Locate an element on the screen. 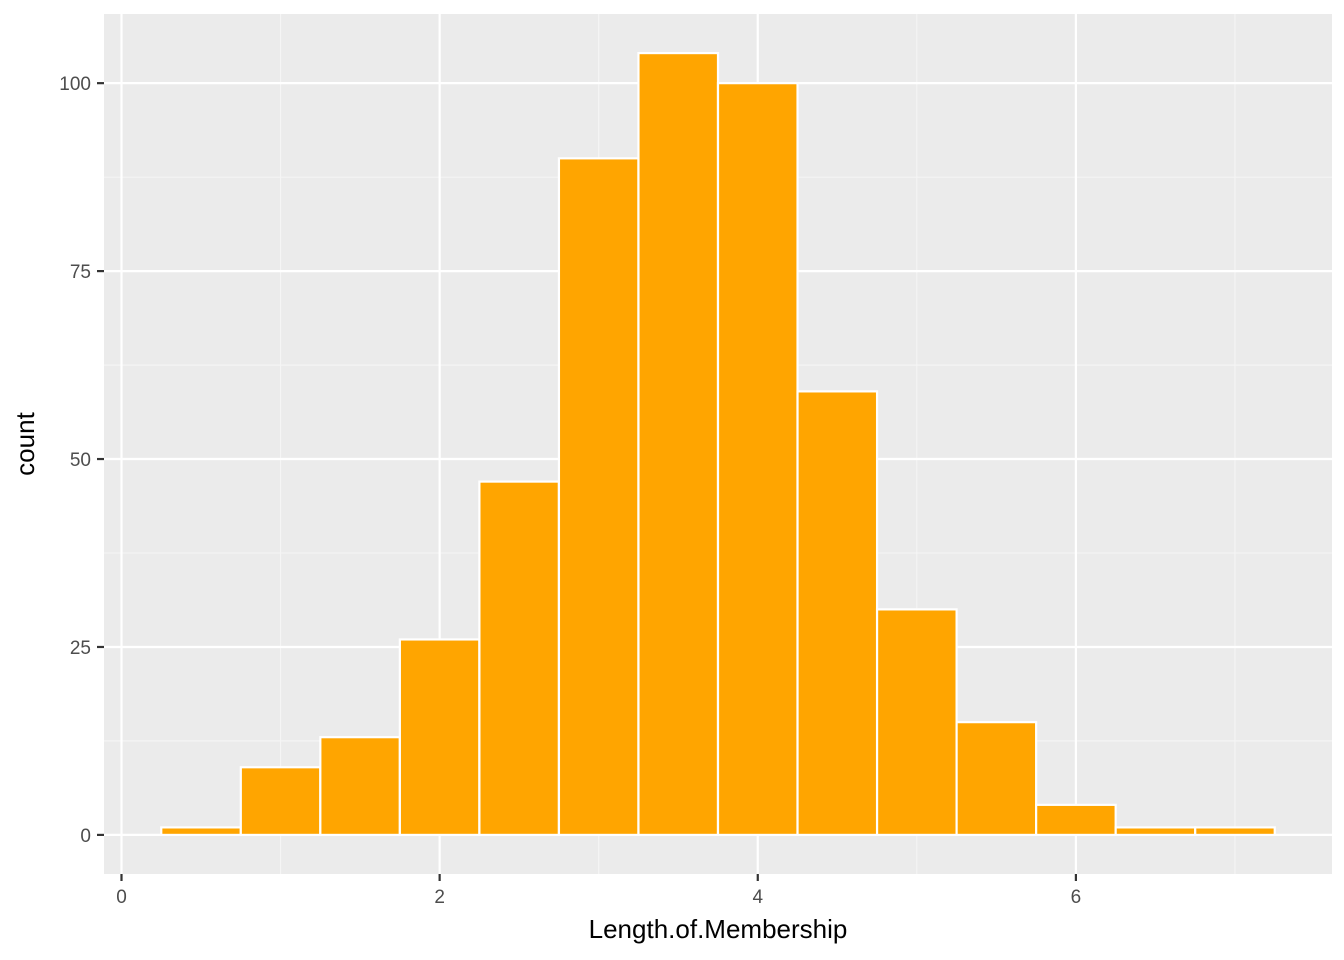  y-tick-label: 75 is located at coordinates (80, 272).